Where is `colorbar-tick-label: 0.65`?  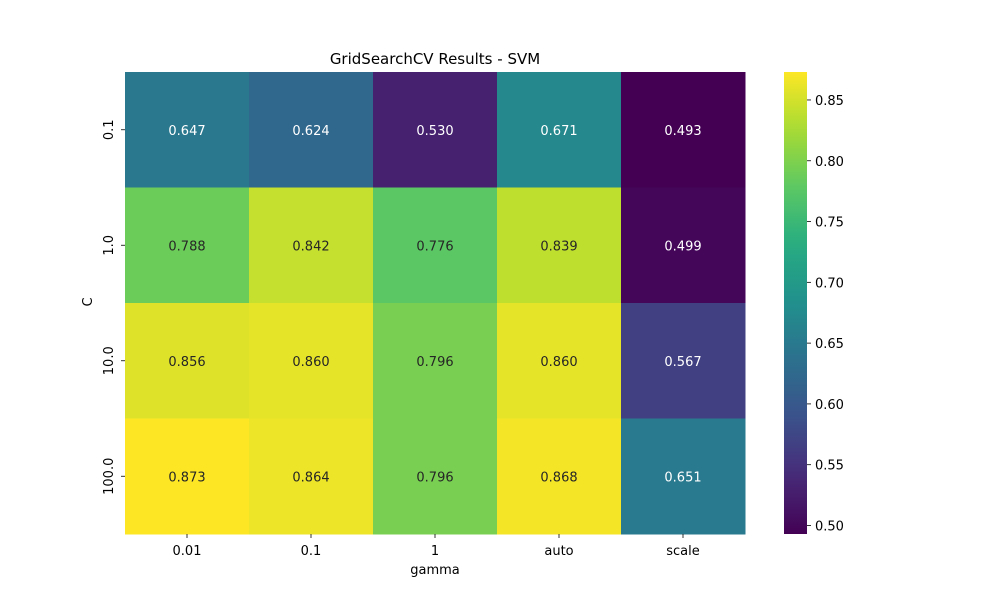 colorbar-tick-label: 0.65 is located at coordinates (829, 344).